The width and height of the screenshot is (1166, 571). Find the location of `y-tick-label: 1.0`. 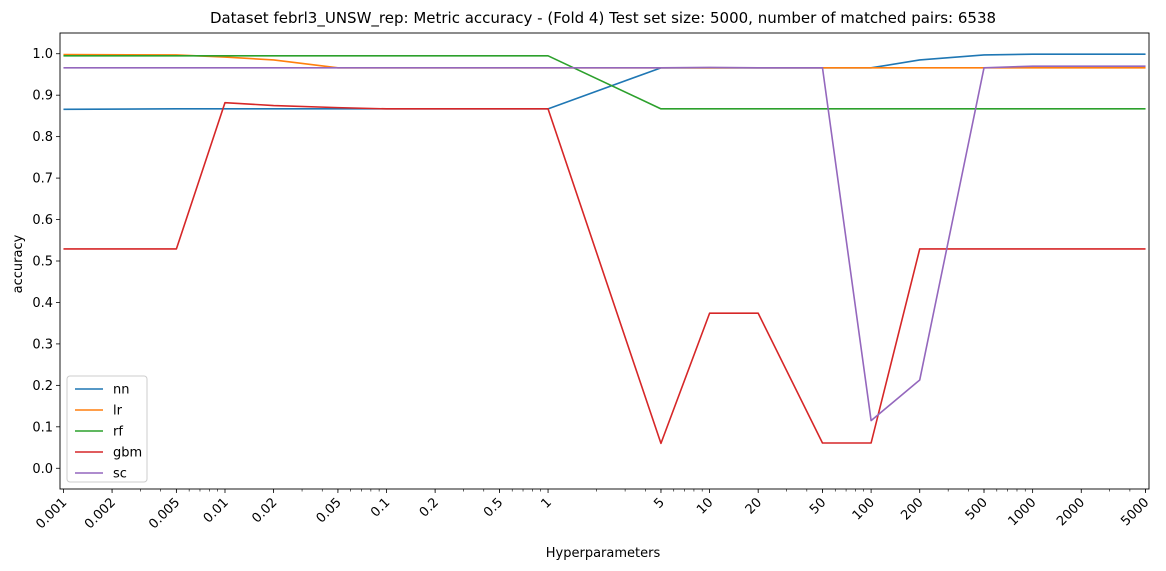

y-tick-label: 1.0 is located at coordinates (42, 54).